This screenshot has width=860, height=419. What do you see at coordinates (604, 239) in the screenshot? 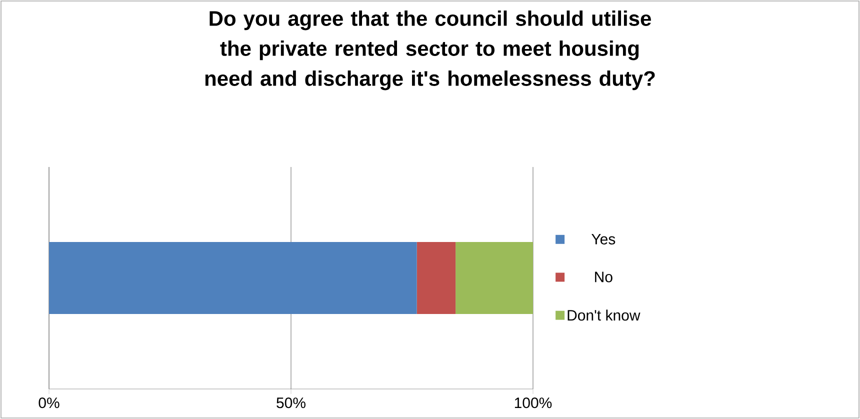
I see `legend-label: Yes` at bounding box center [604, 239].